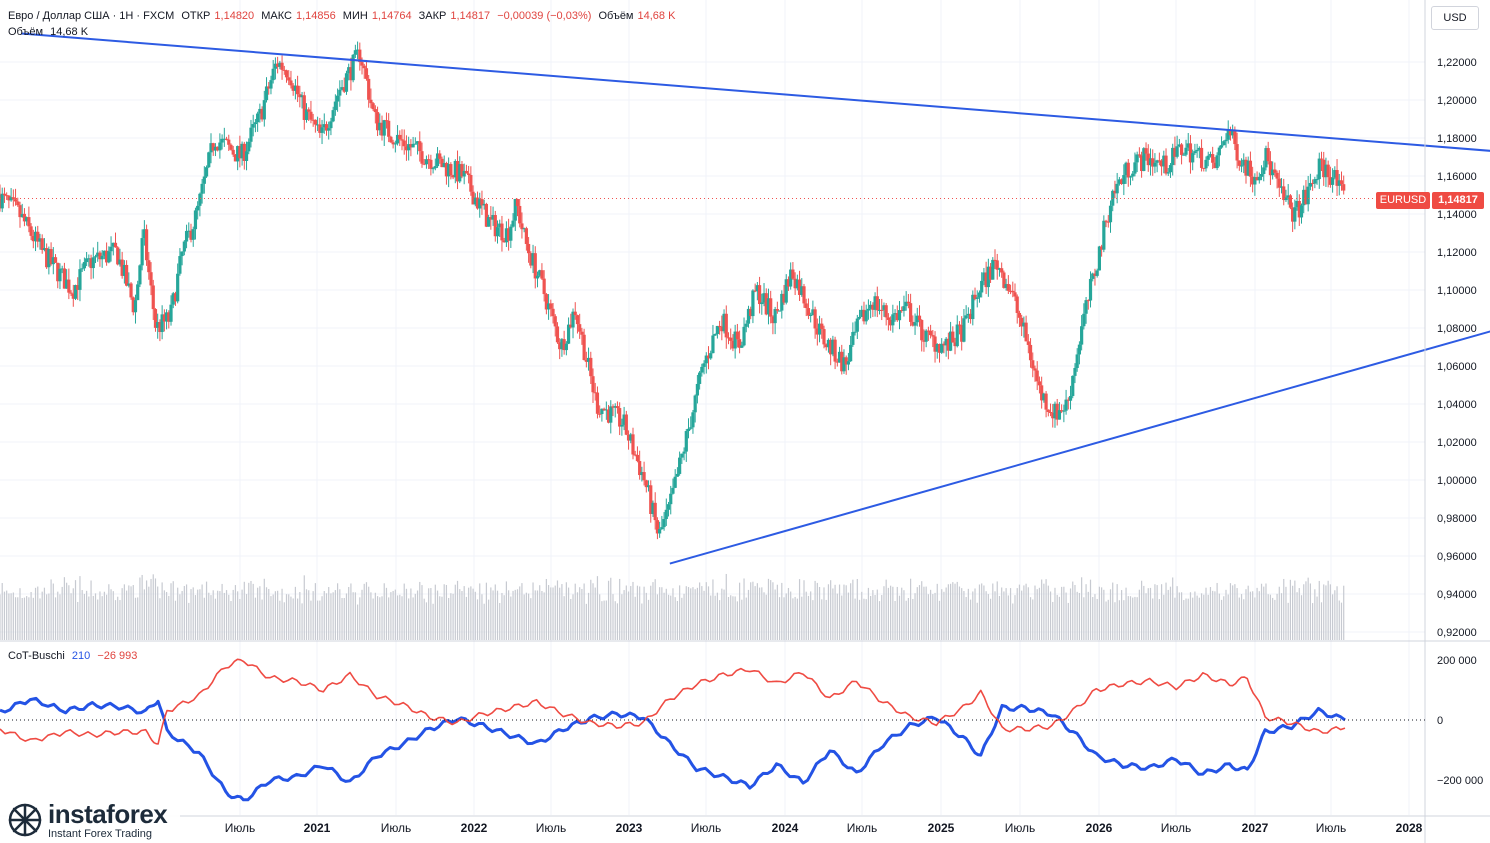  I want to click on trendline, so click(755, 92).